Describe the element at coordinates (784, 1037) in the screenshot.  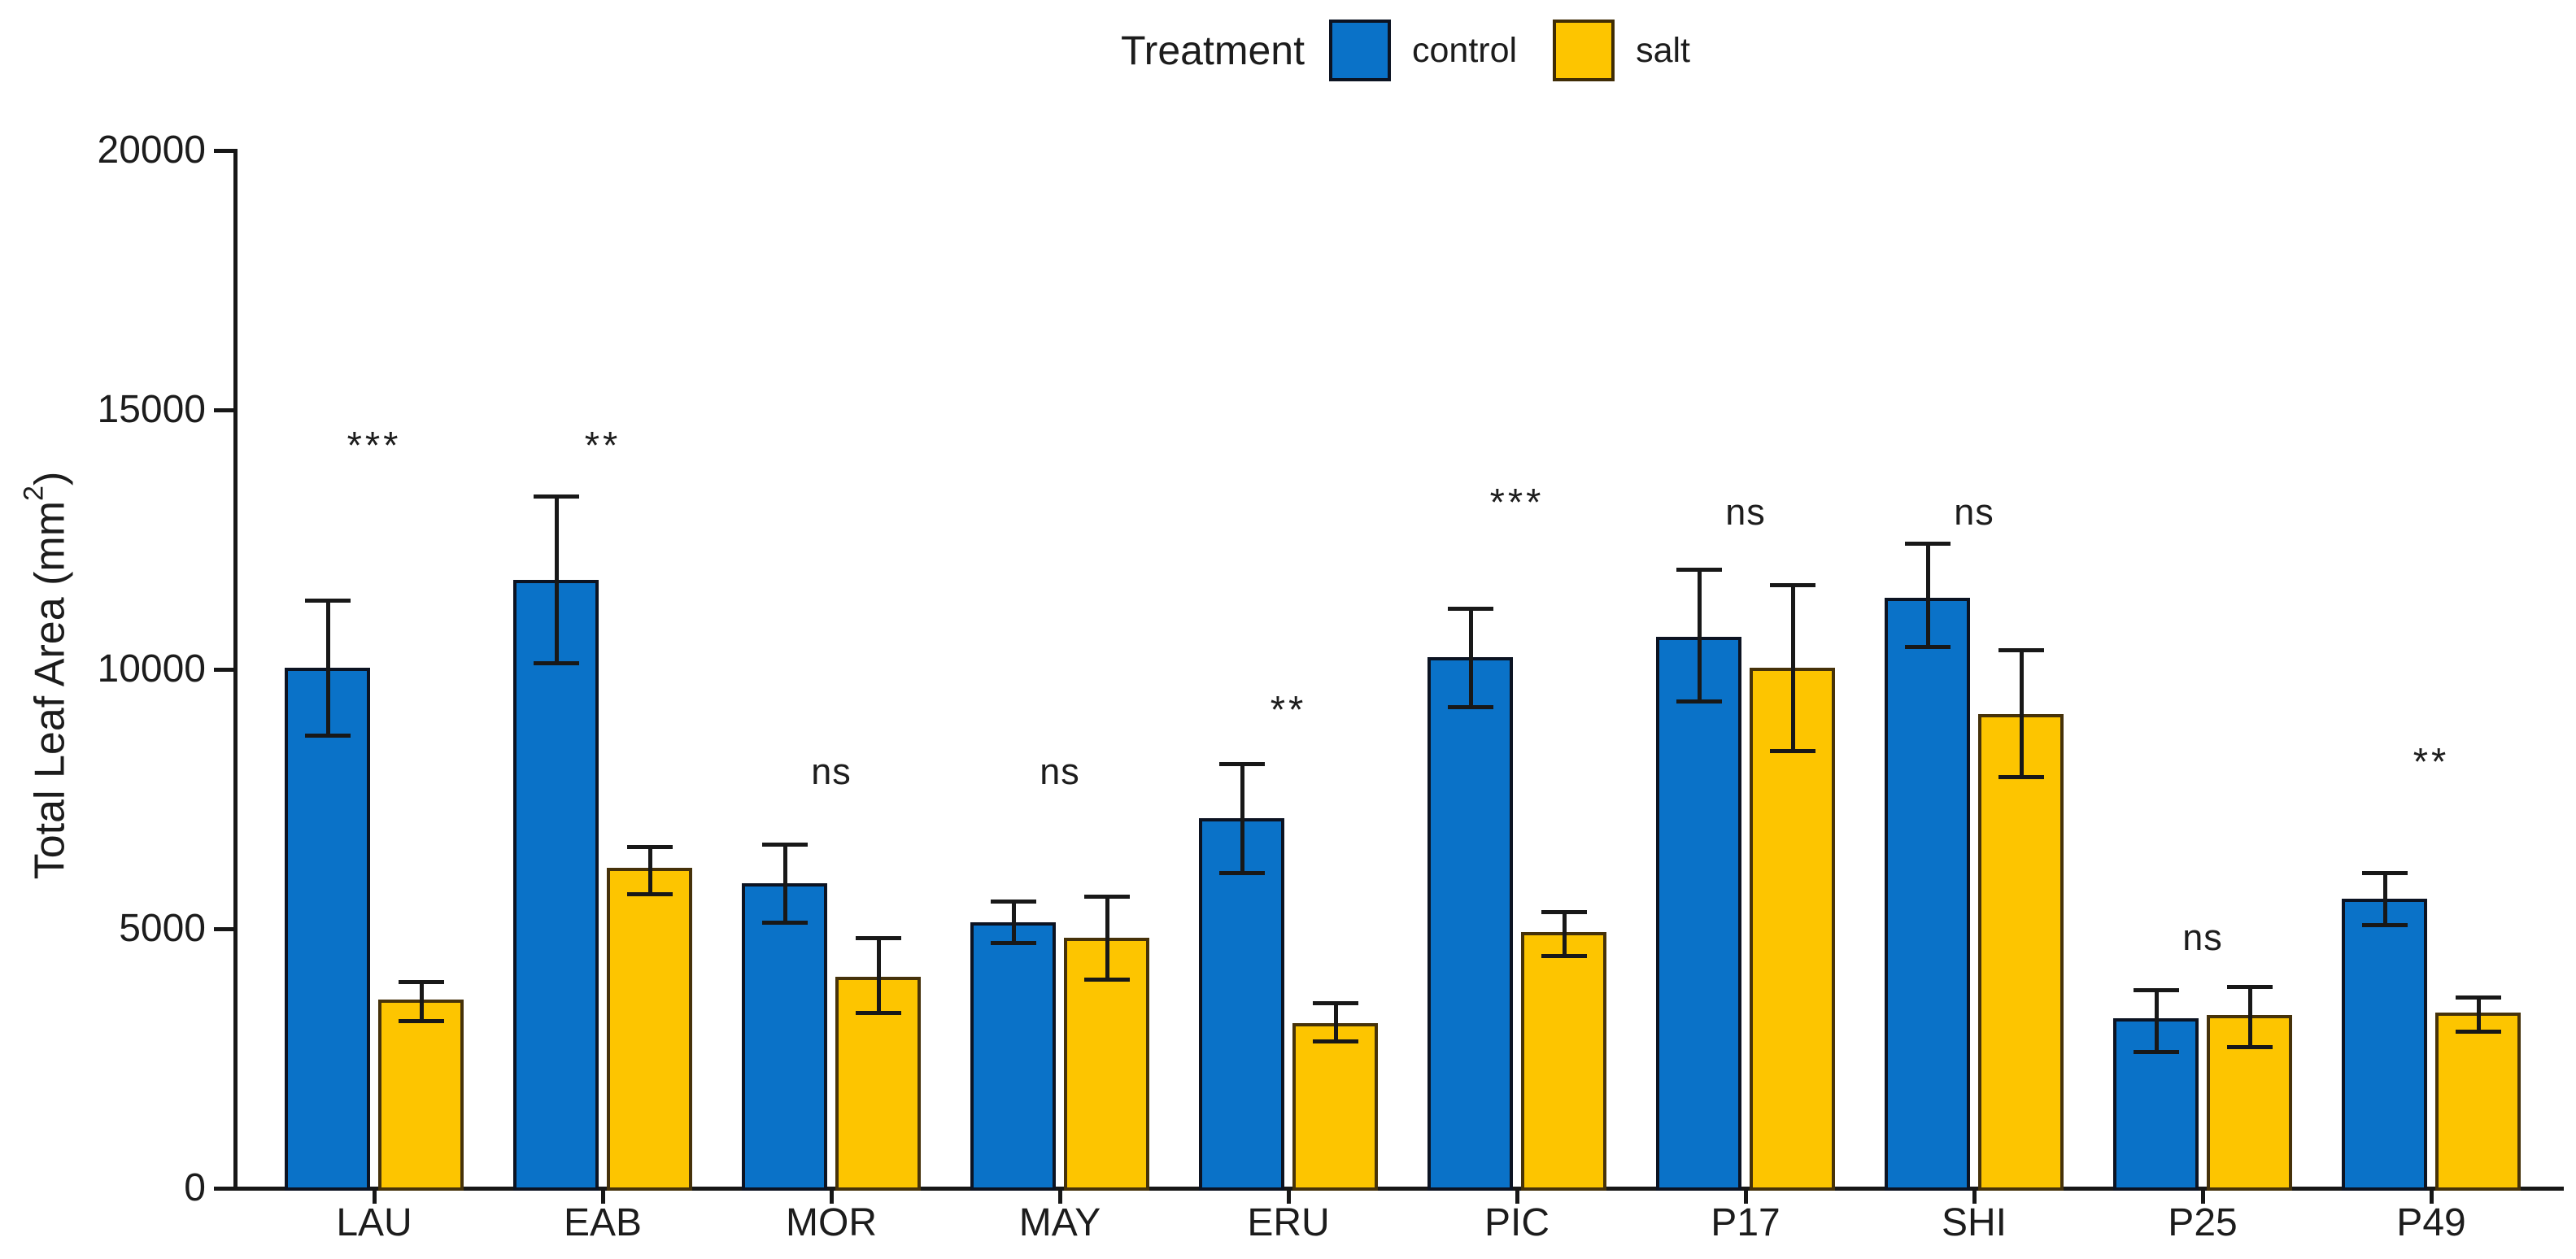
I see `bar-control-MOR` at that location.